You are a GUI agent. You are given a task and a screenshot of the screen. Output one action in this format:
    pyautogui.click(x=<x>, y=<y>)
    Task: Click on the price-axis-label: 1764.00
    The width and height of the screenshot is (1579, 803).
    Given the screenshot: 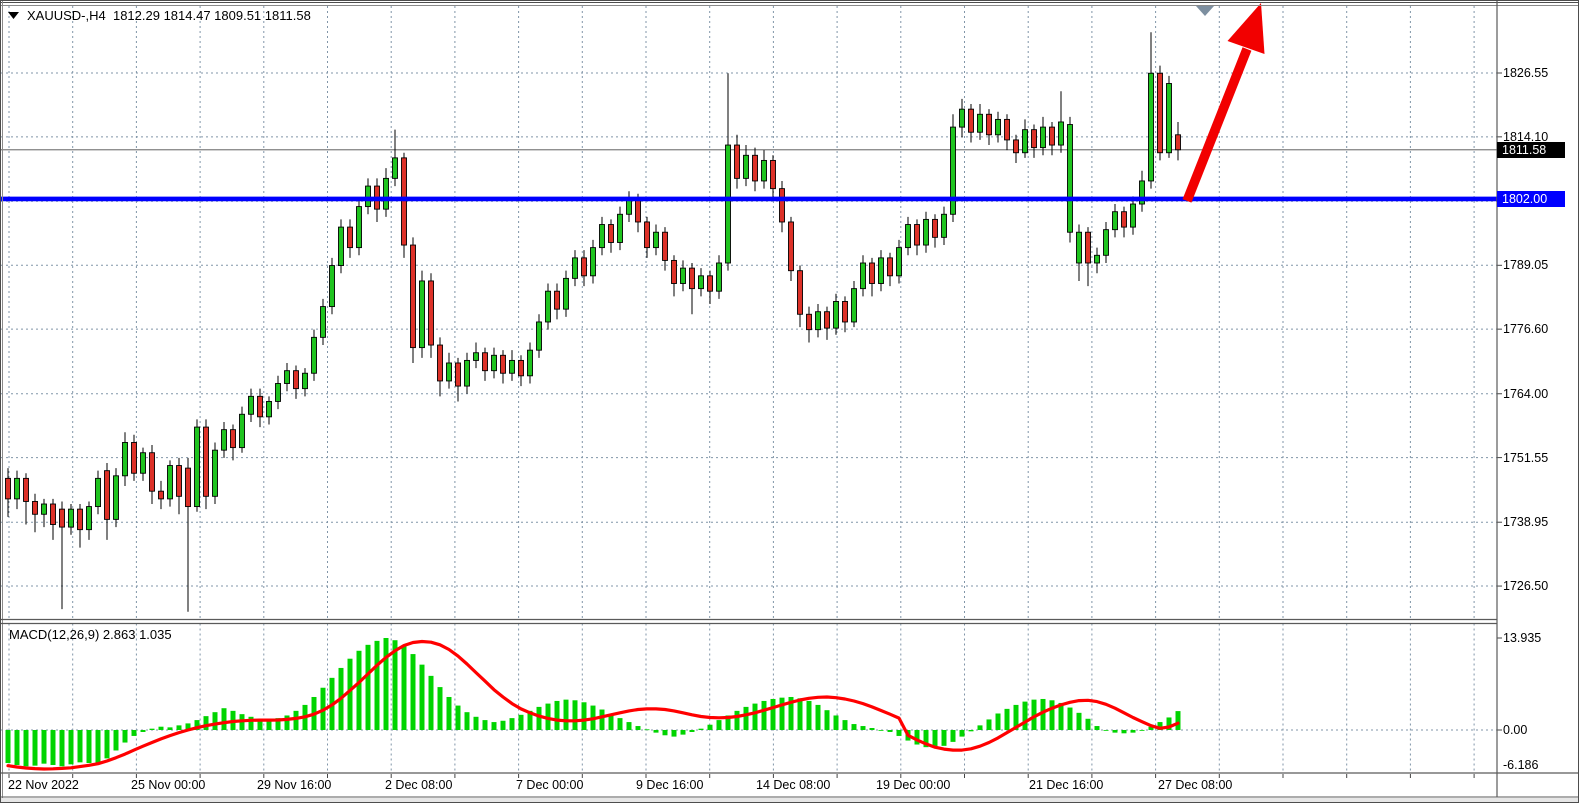 What is the action you would take?
    pyautogui.click(x=1526, y=393)
    